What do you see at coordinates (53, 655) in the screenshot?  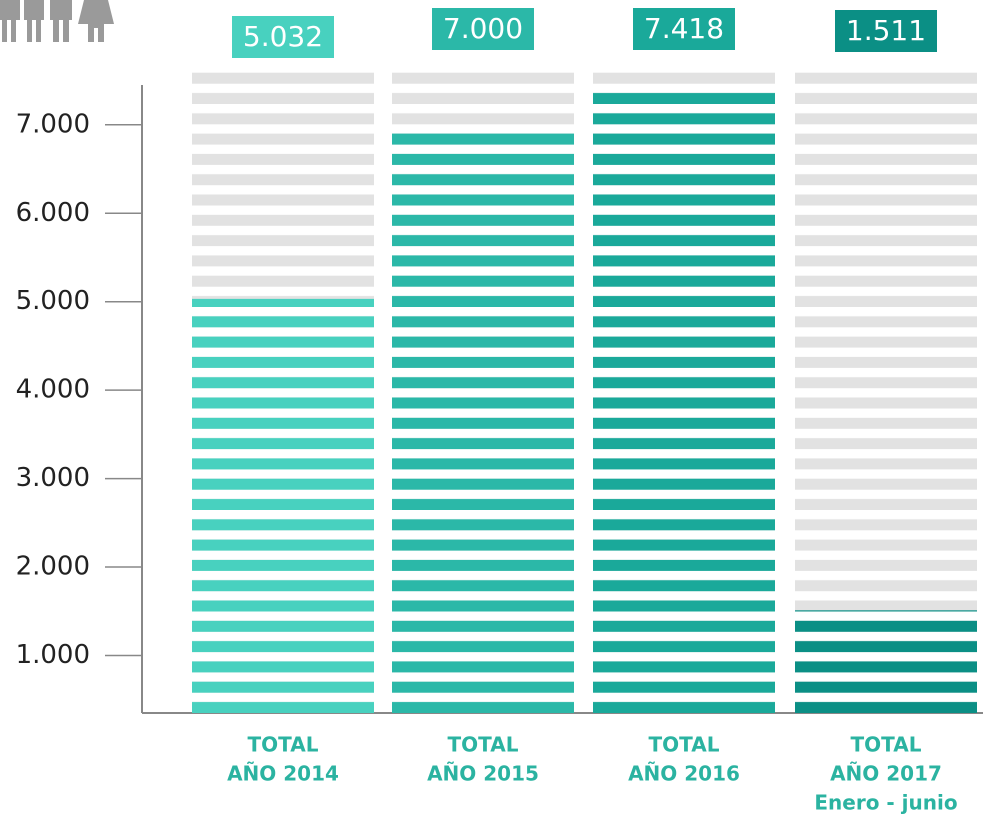 I see `y-tick-label: 1.000` at bounding box center [53, 655].